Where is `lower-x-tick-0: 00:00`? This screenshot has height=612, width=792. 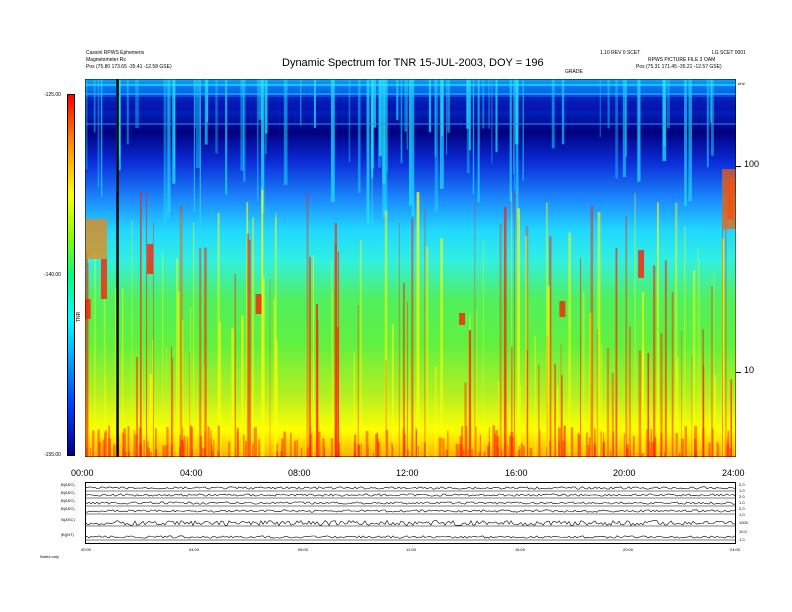 lower-x-tick-0: 00:00 is located at coordinates (86, 549).